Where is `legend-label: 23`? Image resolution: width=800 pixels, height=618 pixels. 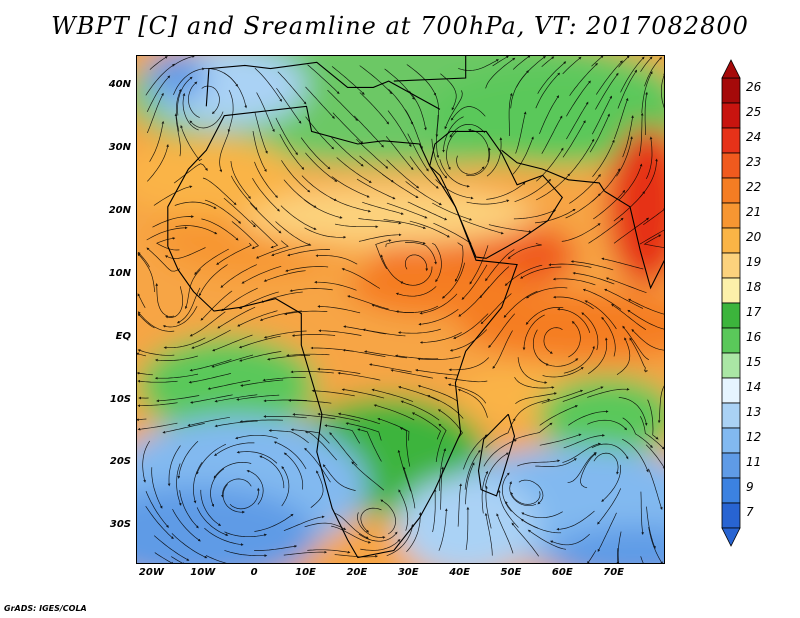 legend-label: 23 is located at coordinates (754, 162).